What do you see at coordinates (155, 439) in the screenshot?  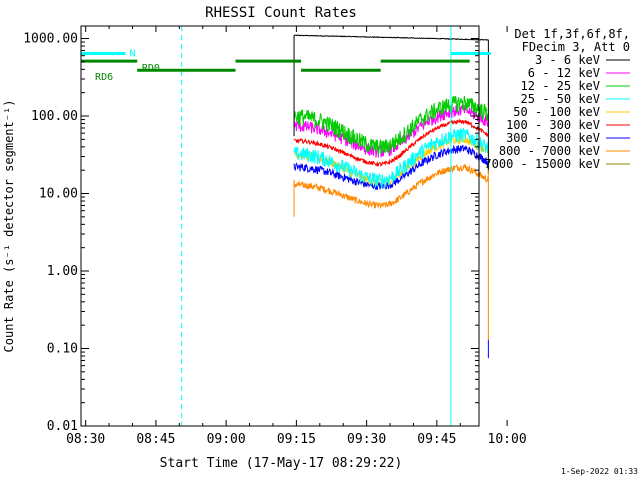 I see `x-tick-label: 08:45` at bounding box center [155, 439].